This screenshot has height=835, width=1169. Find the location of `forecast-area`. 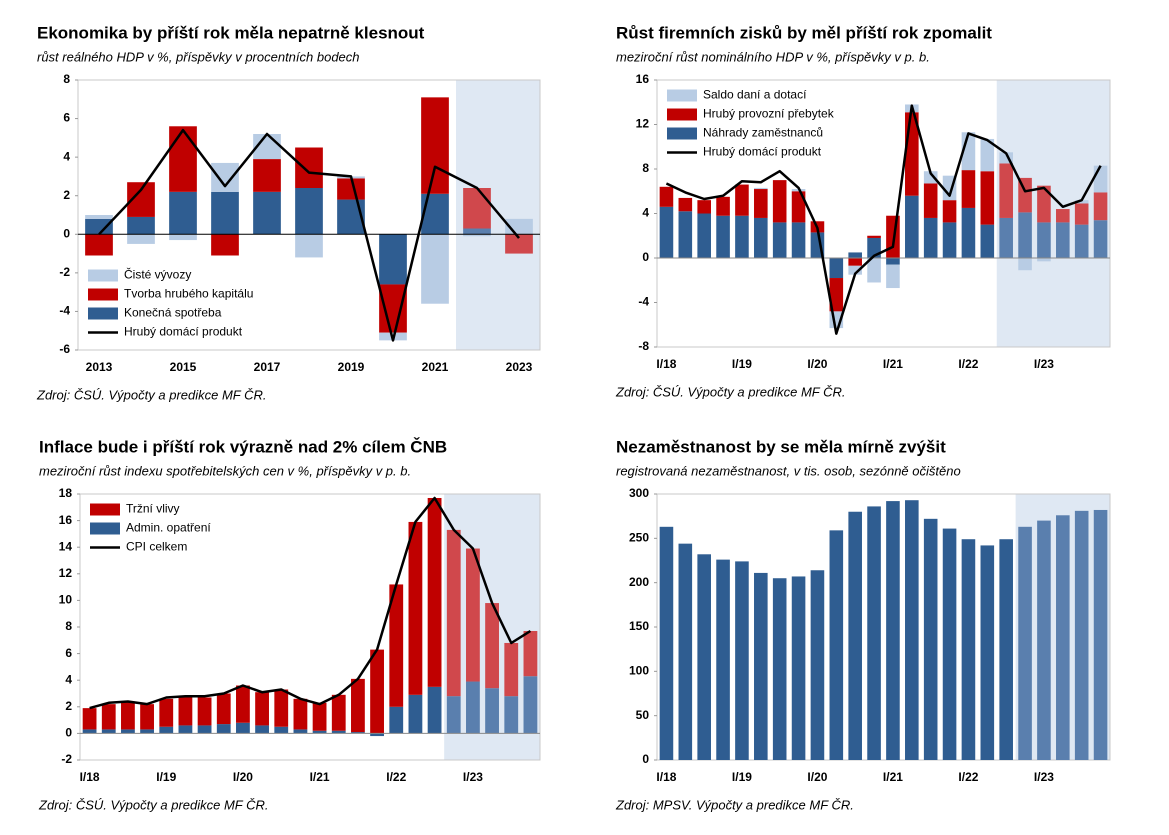

forecast-area is located at coordinates (1053, 213).